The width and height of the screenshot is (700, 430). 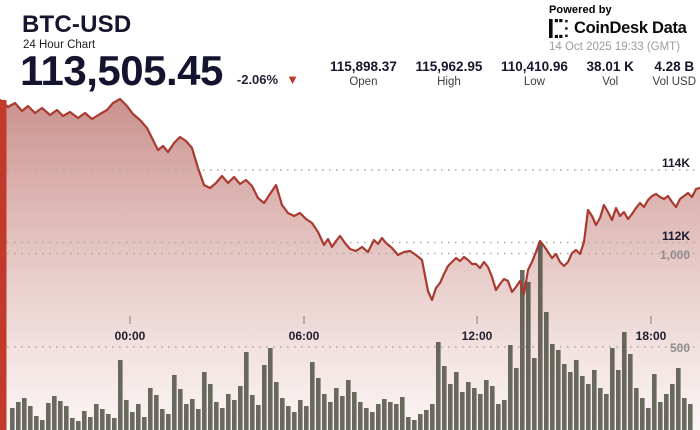 What do you see at coordinates (363, 82) in the screenshot?
I see `stat-open-label: Open` at bounding box center [363, 82].